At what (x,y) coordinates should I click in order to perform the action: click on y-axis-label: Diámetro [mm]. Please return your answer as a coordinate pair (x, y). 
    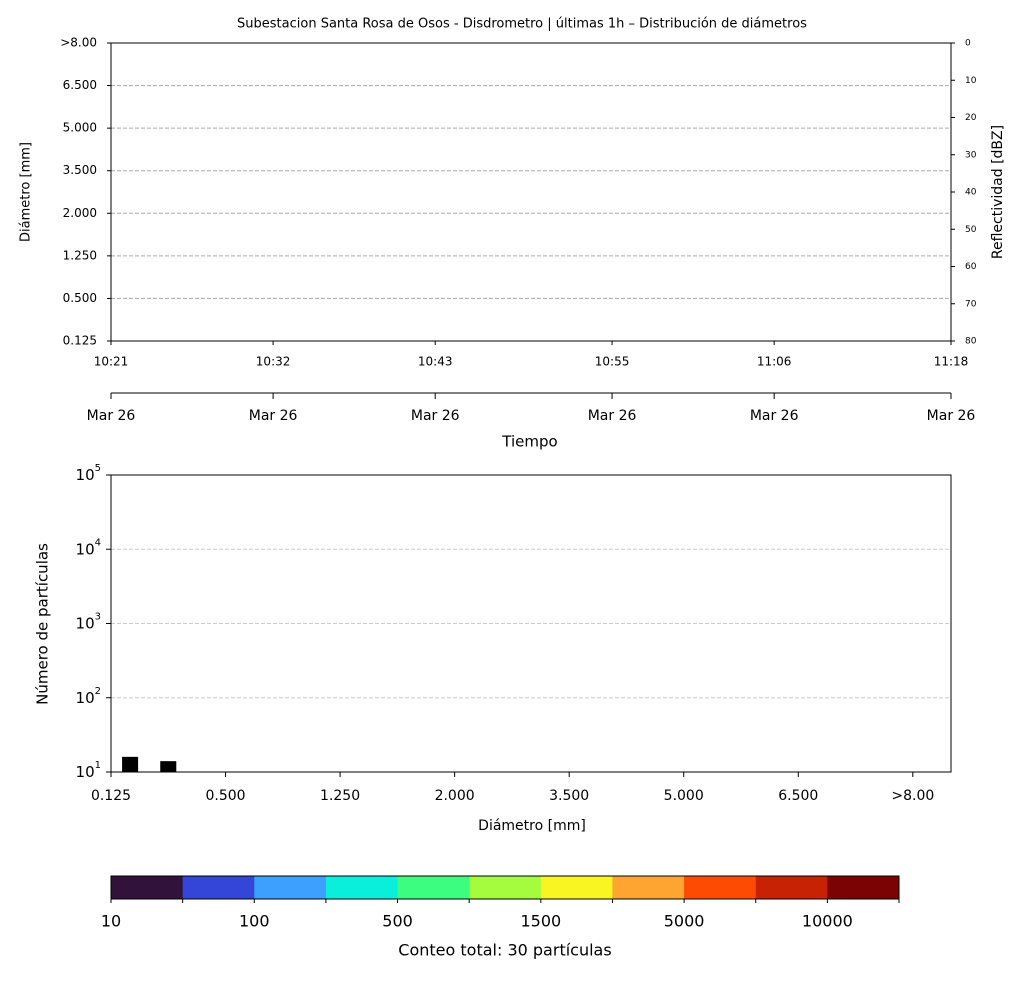
    Looking at the image, I should click on (26, 192).